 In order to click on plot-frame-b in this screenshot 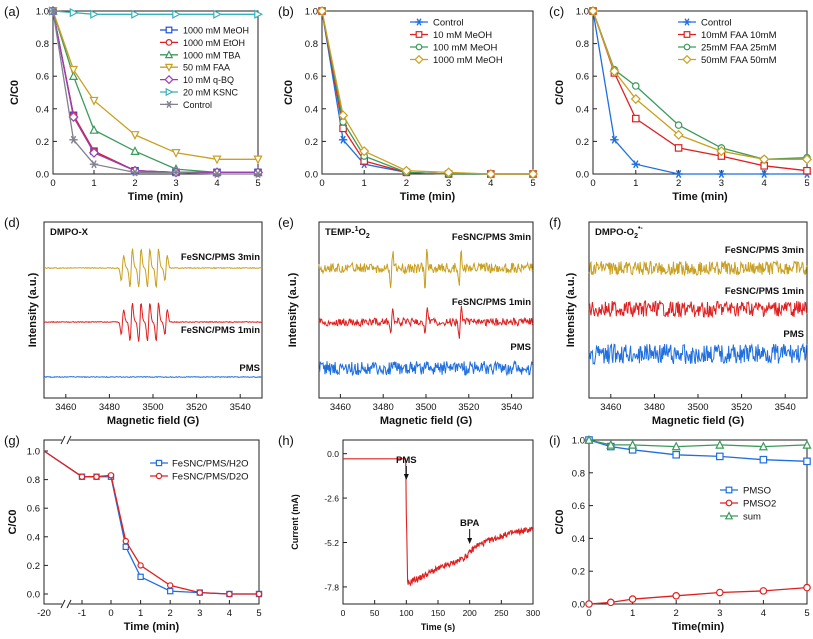, I will do `click(427, 92)`.